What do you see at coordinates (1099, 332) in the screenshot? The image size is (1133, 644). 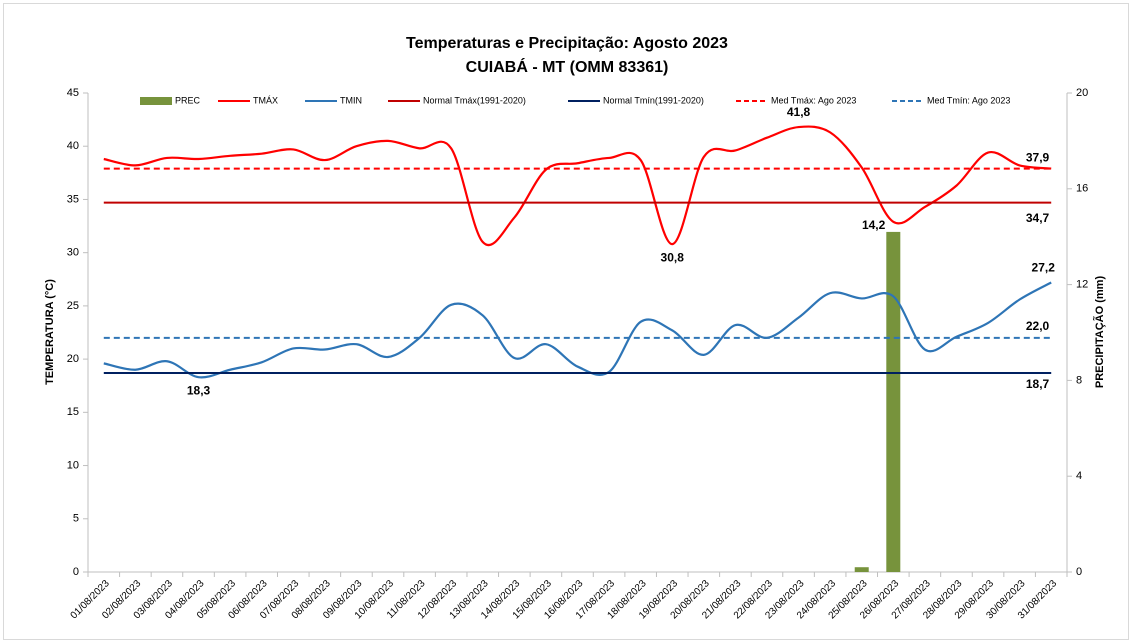 I see `y2-axis-title: PRECIPITAÇÃO (mm)` at bounding box center [1099, 332].